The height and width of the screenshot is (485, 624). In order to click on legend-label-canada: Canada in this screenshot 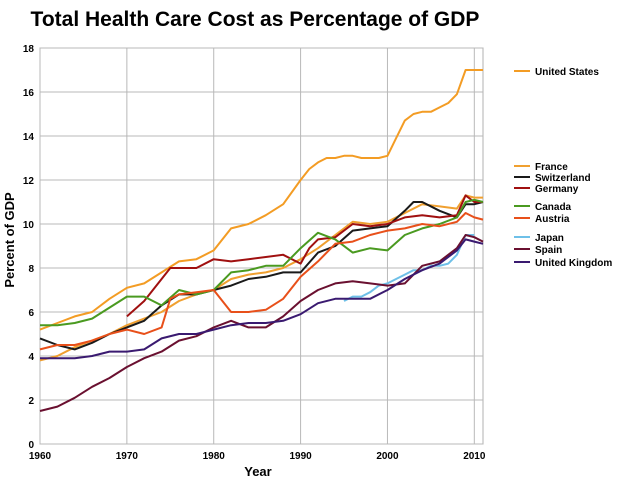, I will do `click(553, 207)`.